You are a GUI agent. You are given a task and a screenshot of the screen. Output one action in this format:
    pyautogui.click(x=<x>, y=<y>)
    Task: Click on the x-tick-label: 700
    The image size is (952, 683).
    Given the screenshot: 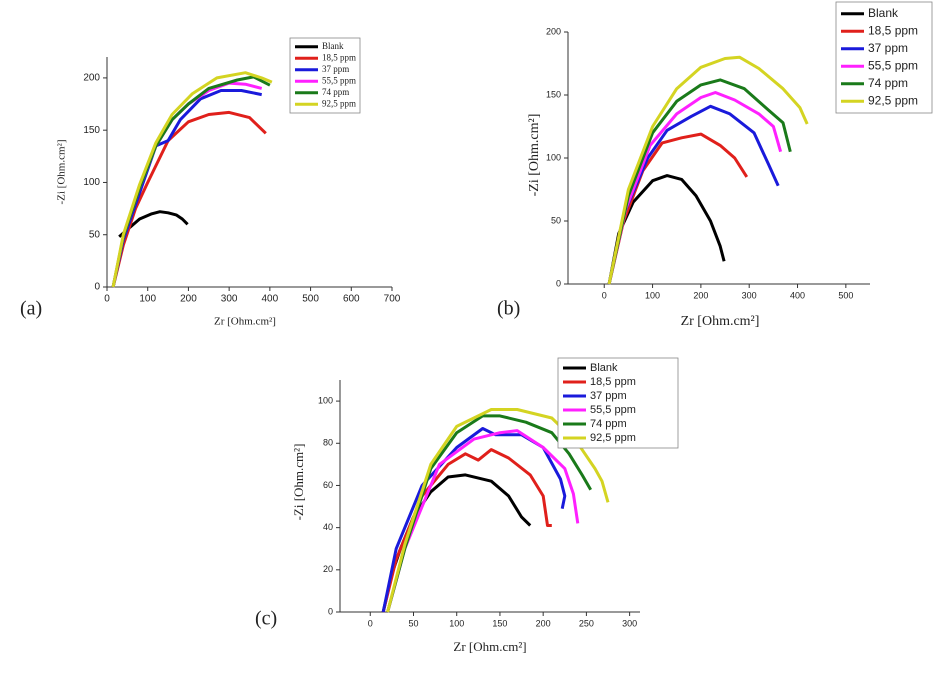 What is the action you would take?
    pyautogui.click(x=392, y=299)
    